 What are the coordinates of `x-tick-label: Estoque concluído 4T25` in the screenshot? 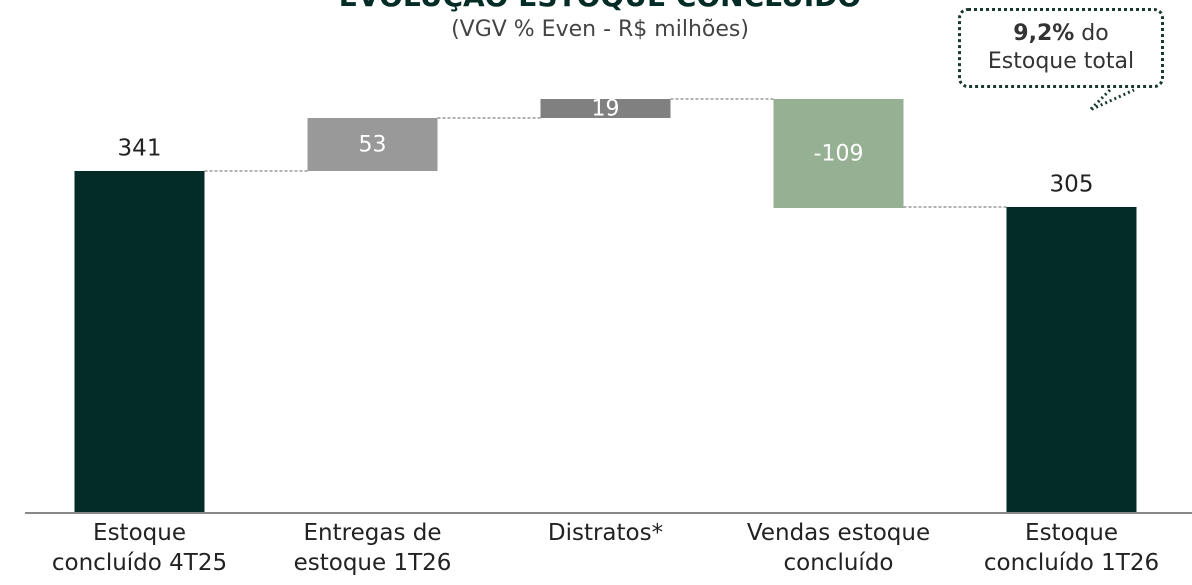 It's located at (139, 548).